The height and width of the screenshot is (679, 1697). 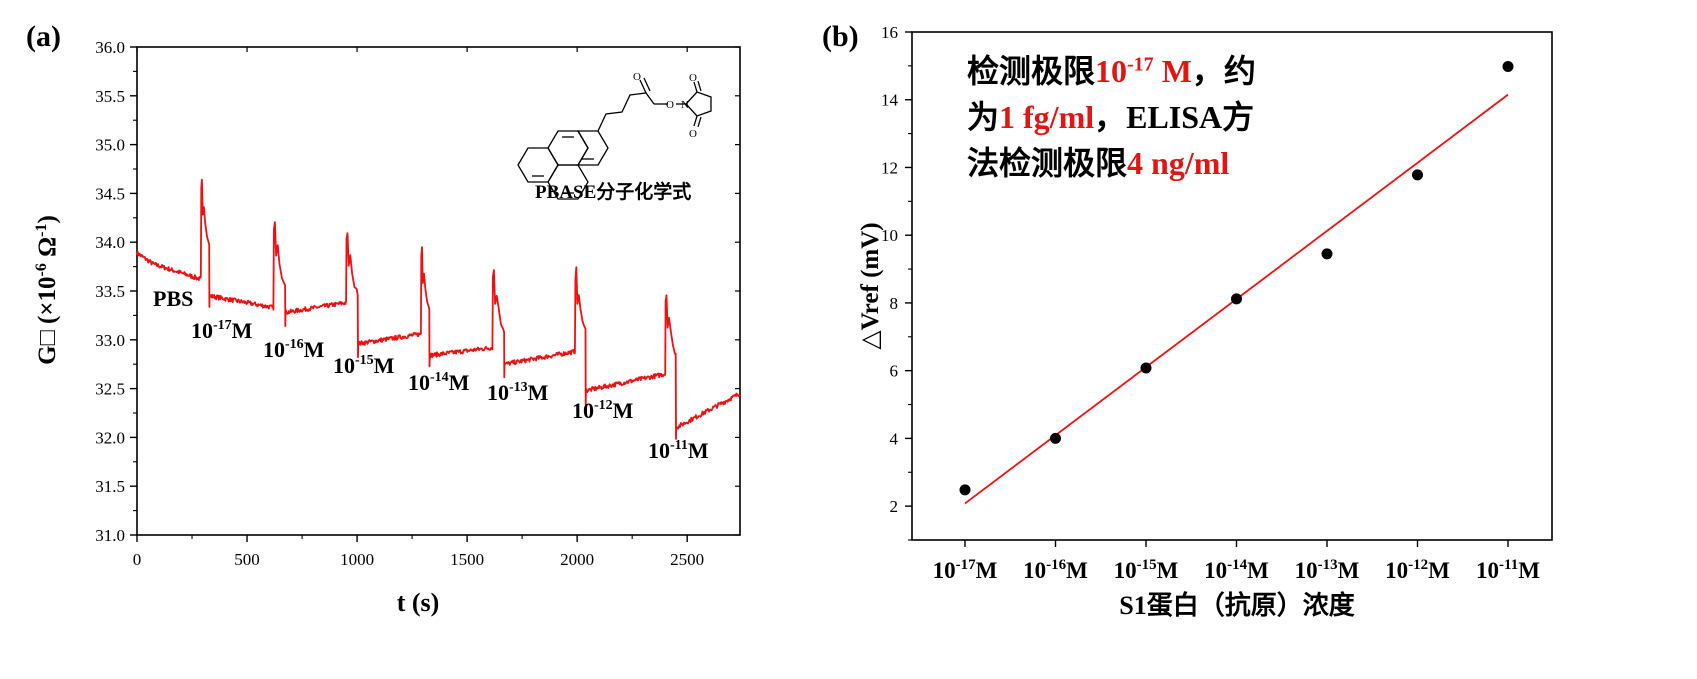 What do you see at coordinates (577, 559) in the screenshot?
I see `x-tick-label-a: 2000` at bounding box center [577, 559].